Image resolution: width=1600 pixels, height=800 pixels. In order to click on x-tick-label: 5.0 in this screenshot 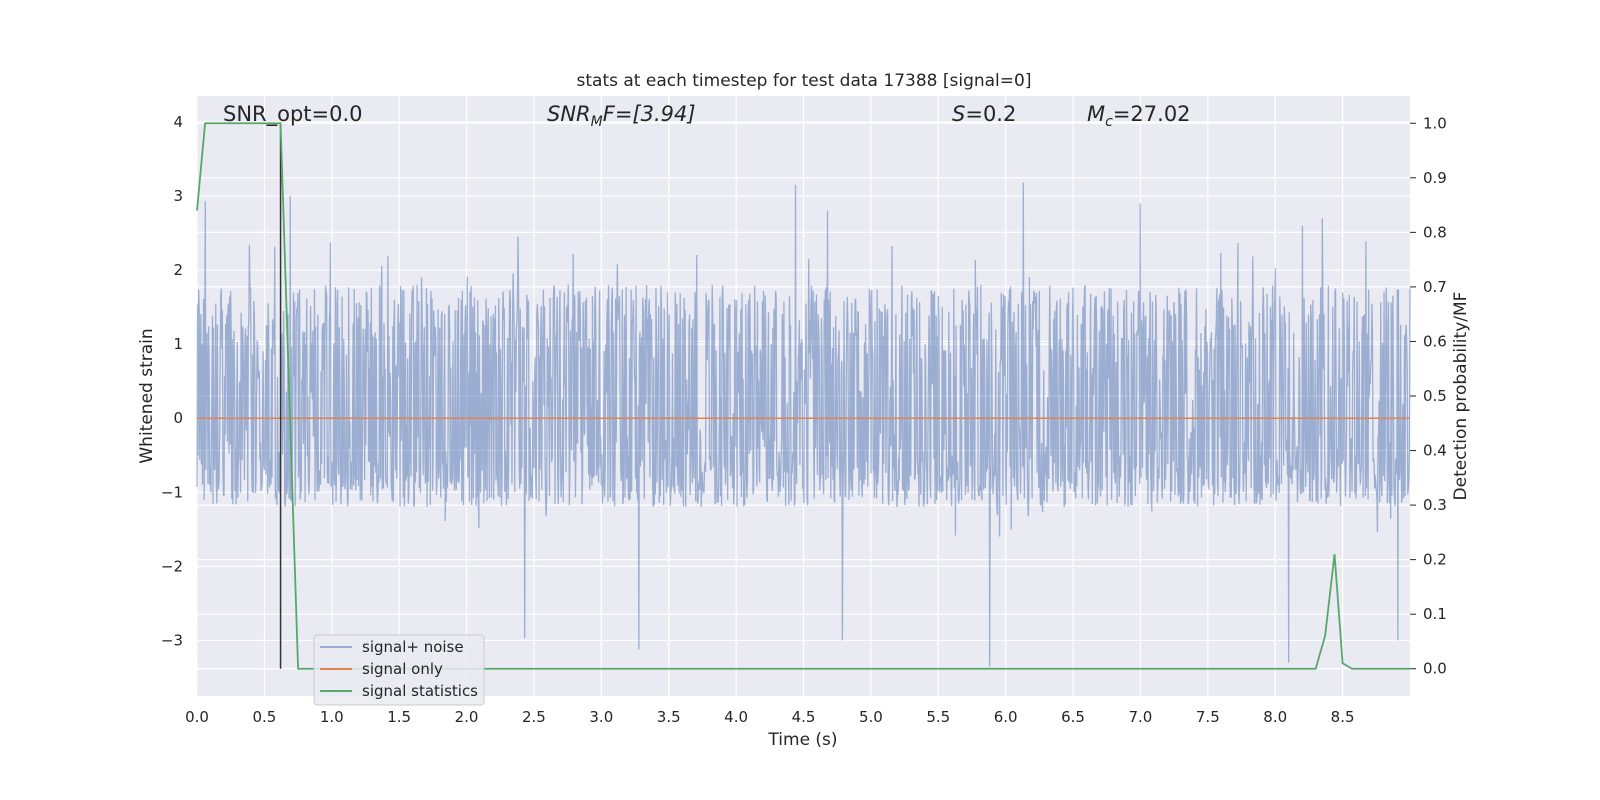, I will do `click(871, 717)`.